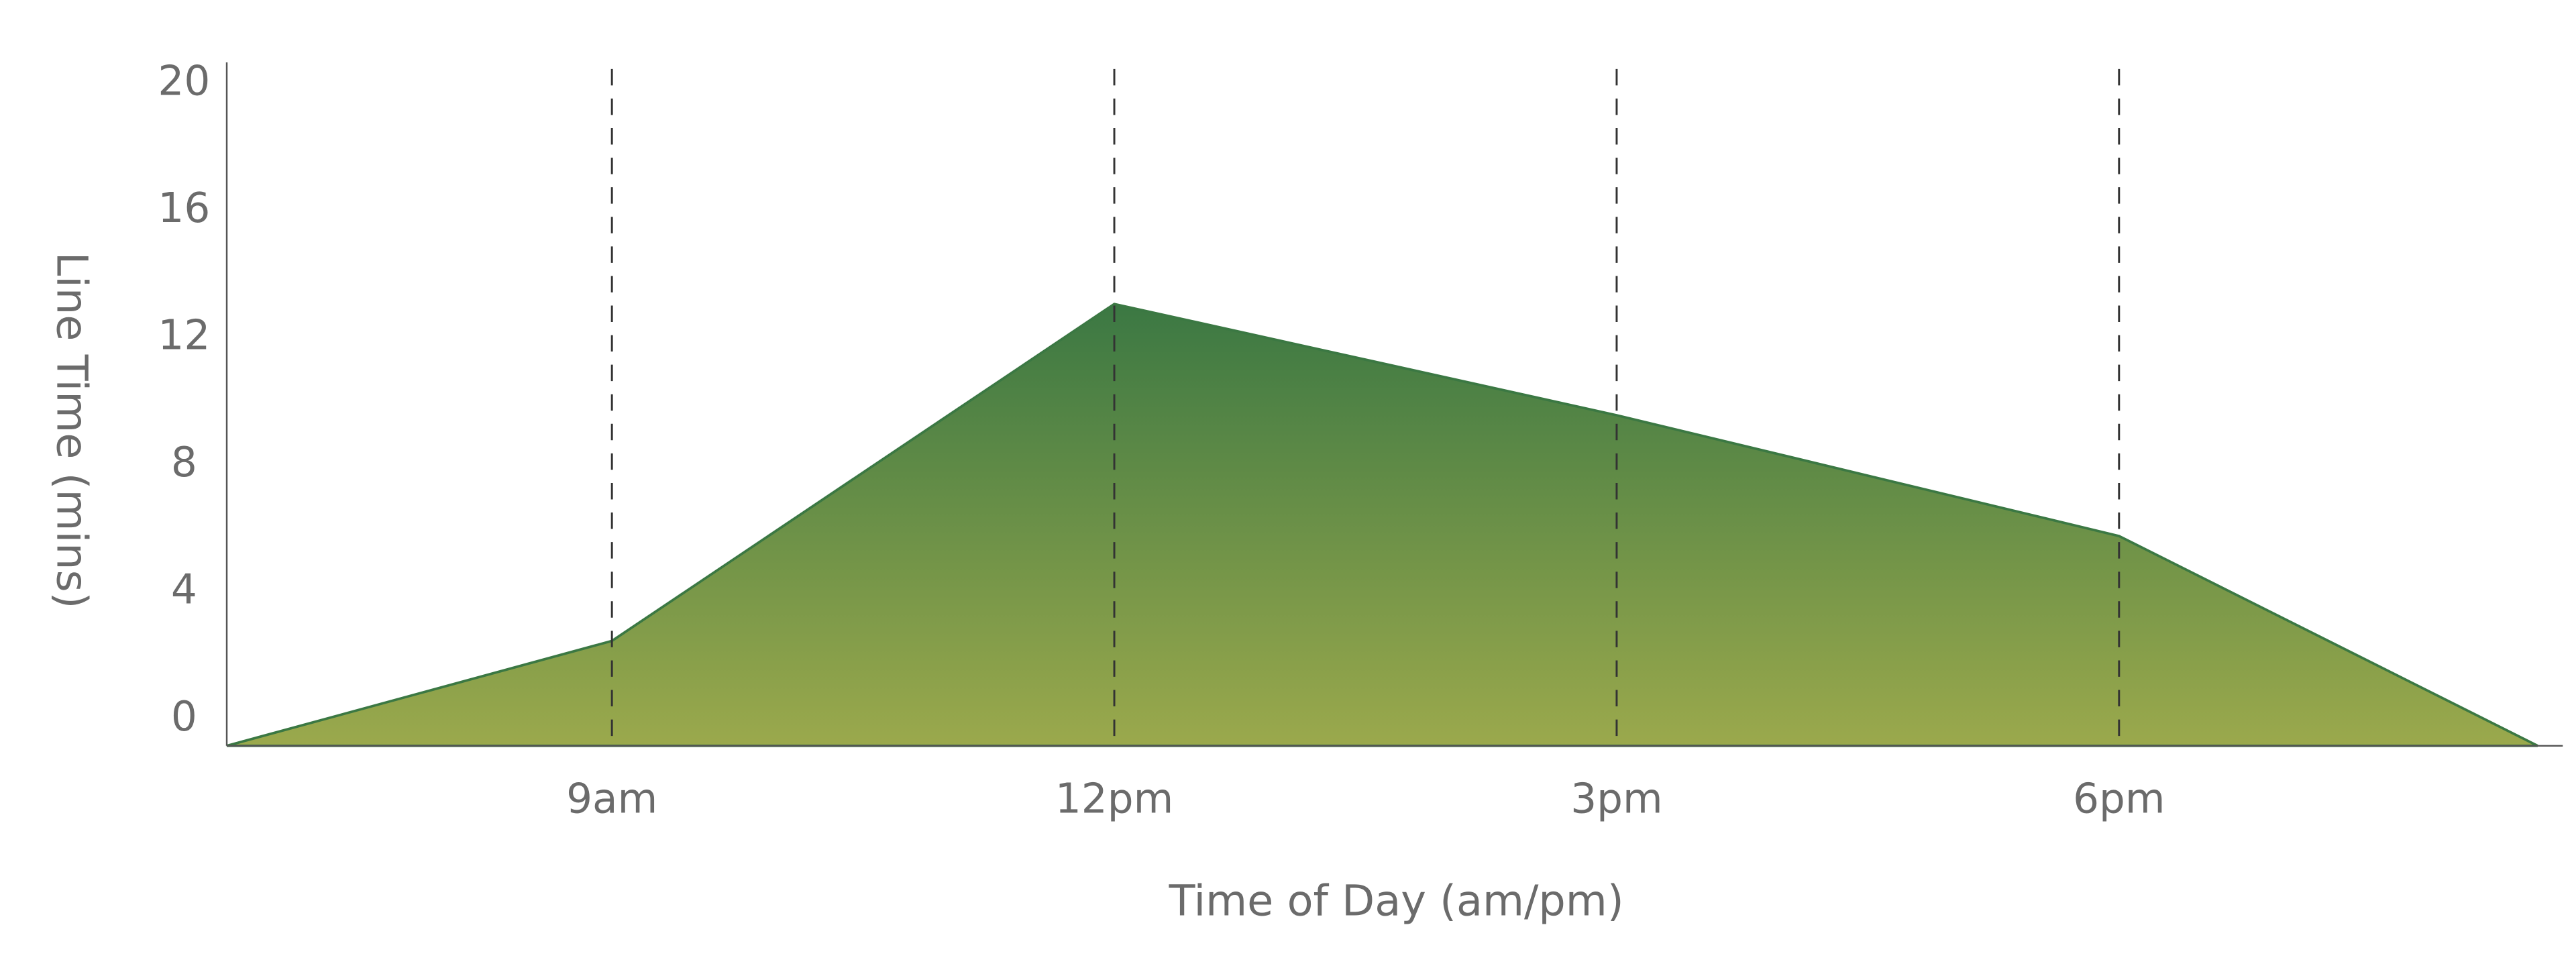 Image resolution: width=2576 pixels, height=972 pixels. Describe the element at coordinates (1396, 901) in the screenshot. I see `x-axis-title: Time of Day (am/pm)` at that location.